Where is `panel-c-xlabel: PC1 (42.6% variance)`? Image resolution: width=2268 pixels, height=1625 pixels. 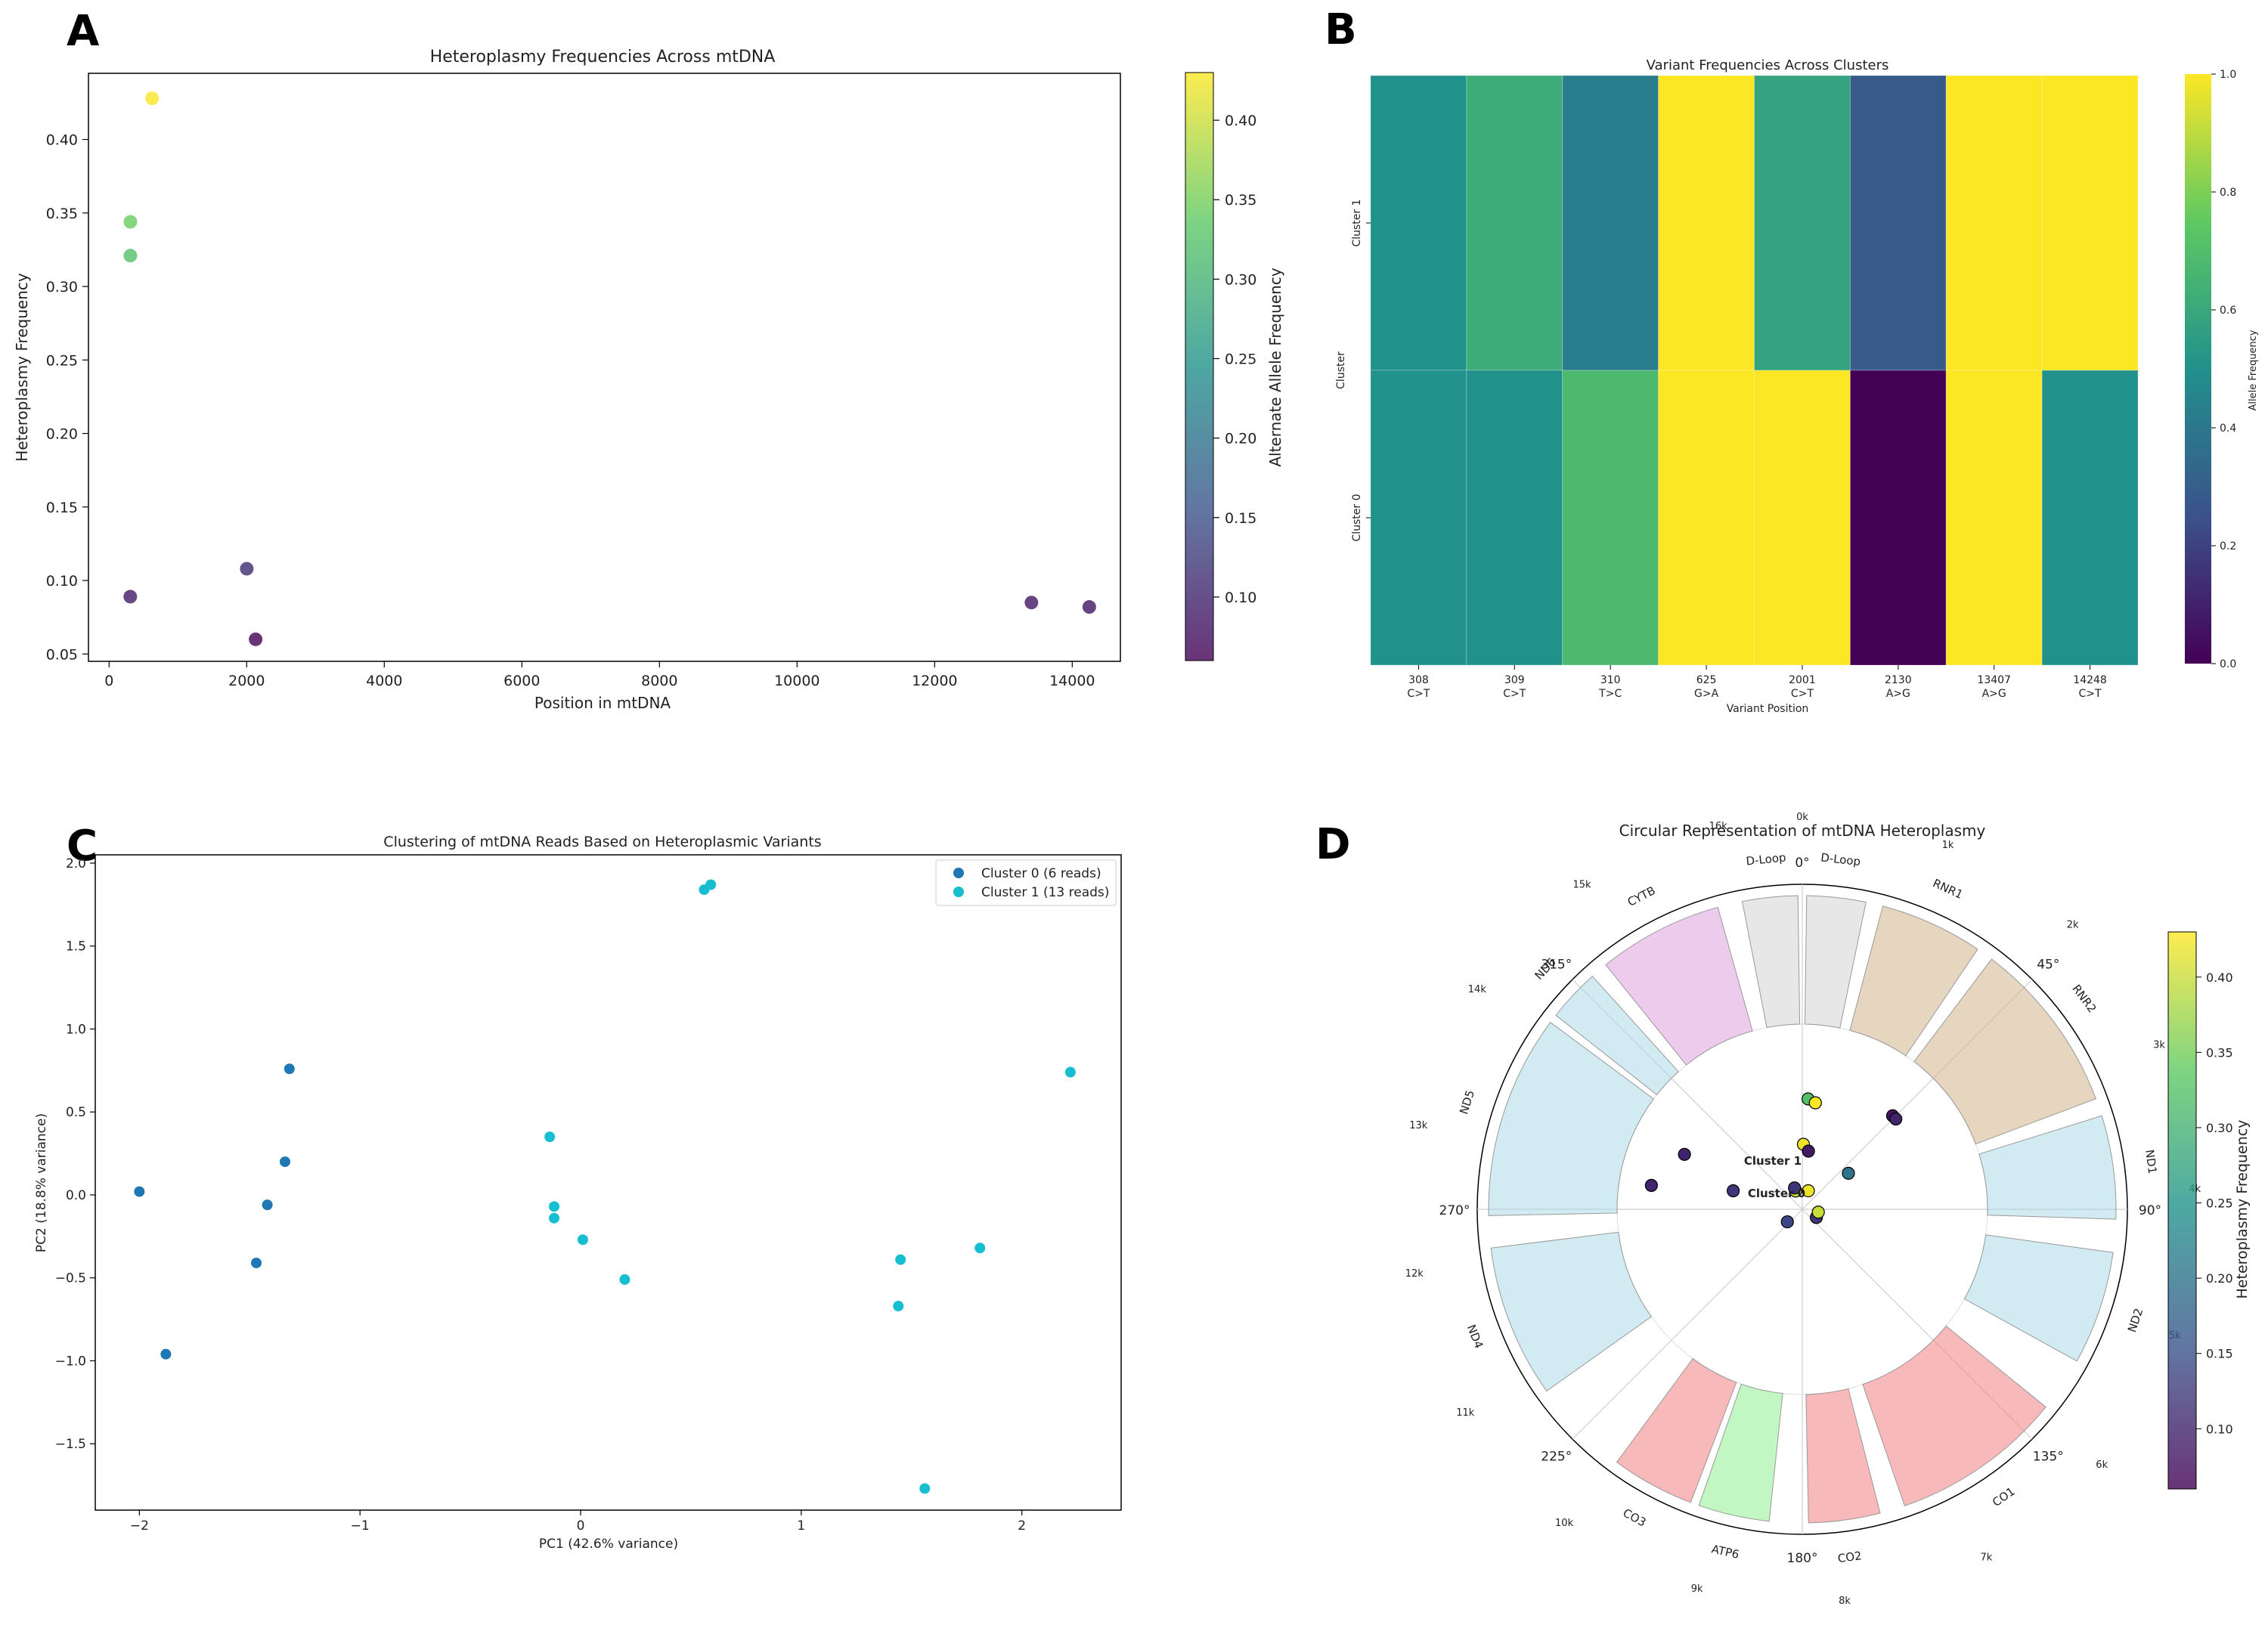 panel-c-xlabel: PC1 (42.6% variance) is located at coordinates (608, 1544).